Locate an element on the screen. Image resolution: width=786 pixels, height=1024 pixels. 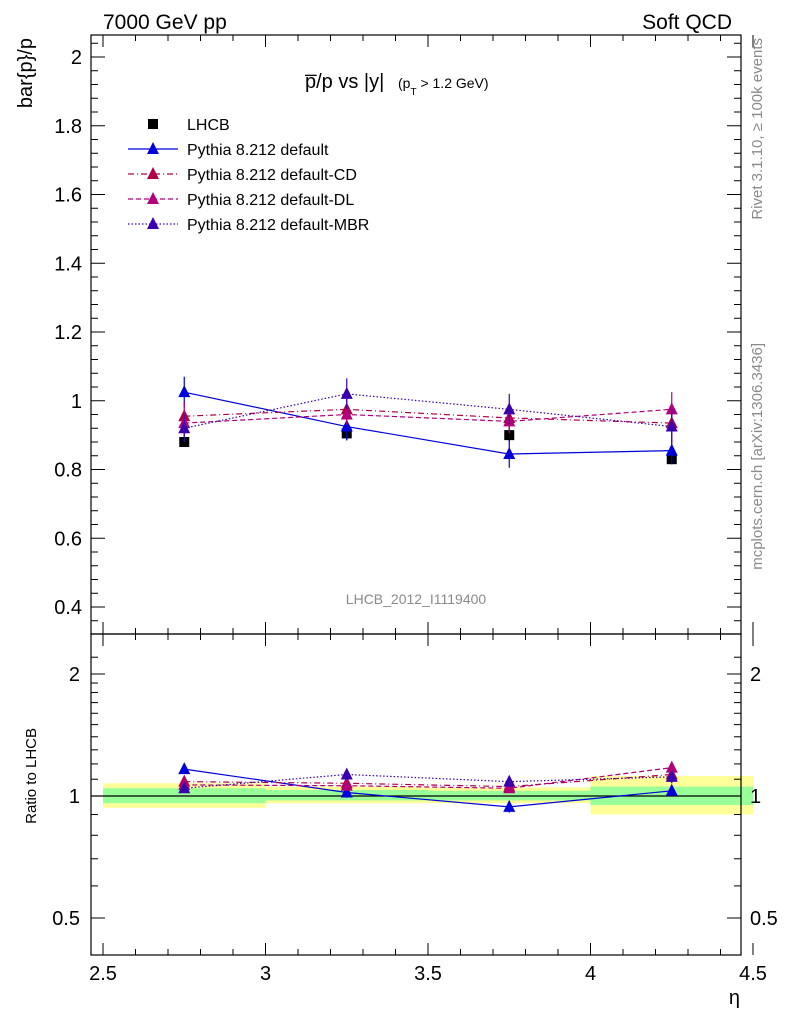
legend-item-pythia-8-212-default-dl: Pythia 8.212 default-DL is located at coordinates (241, 200).